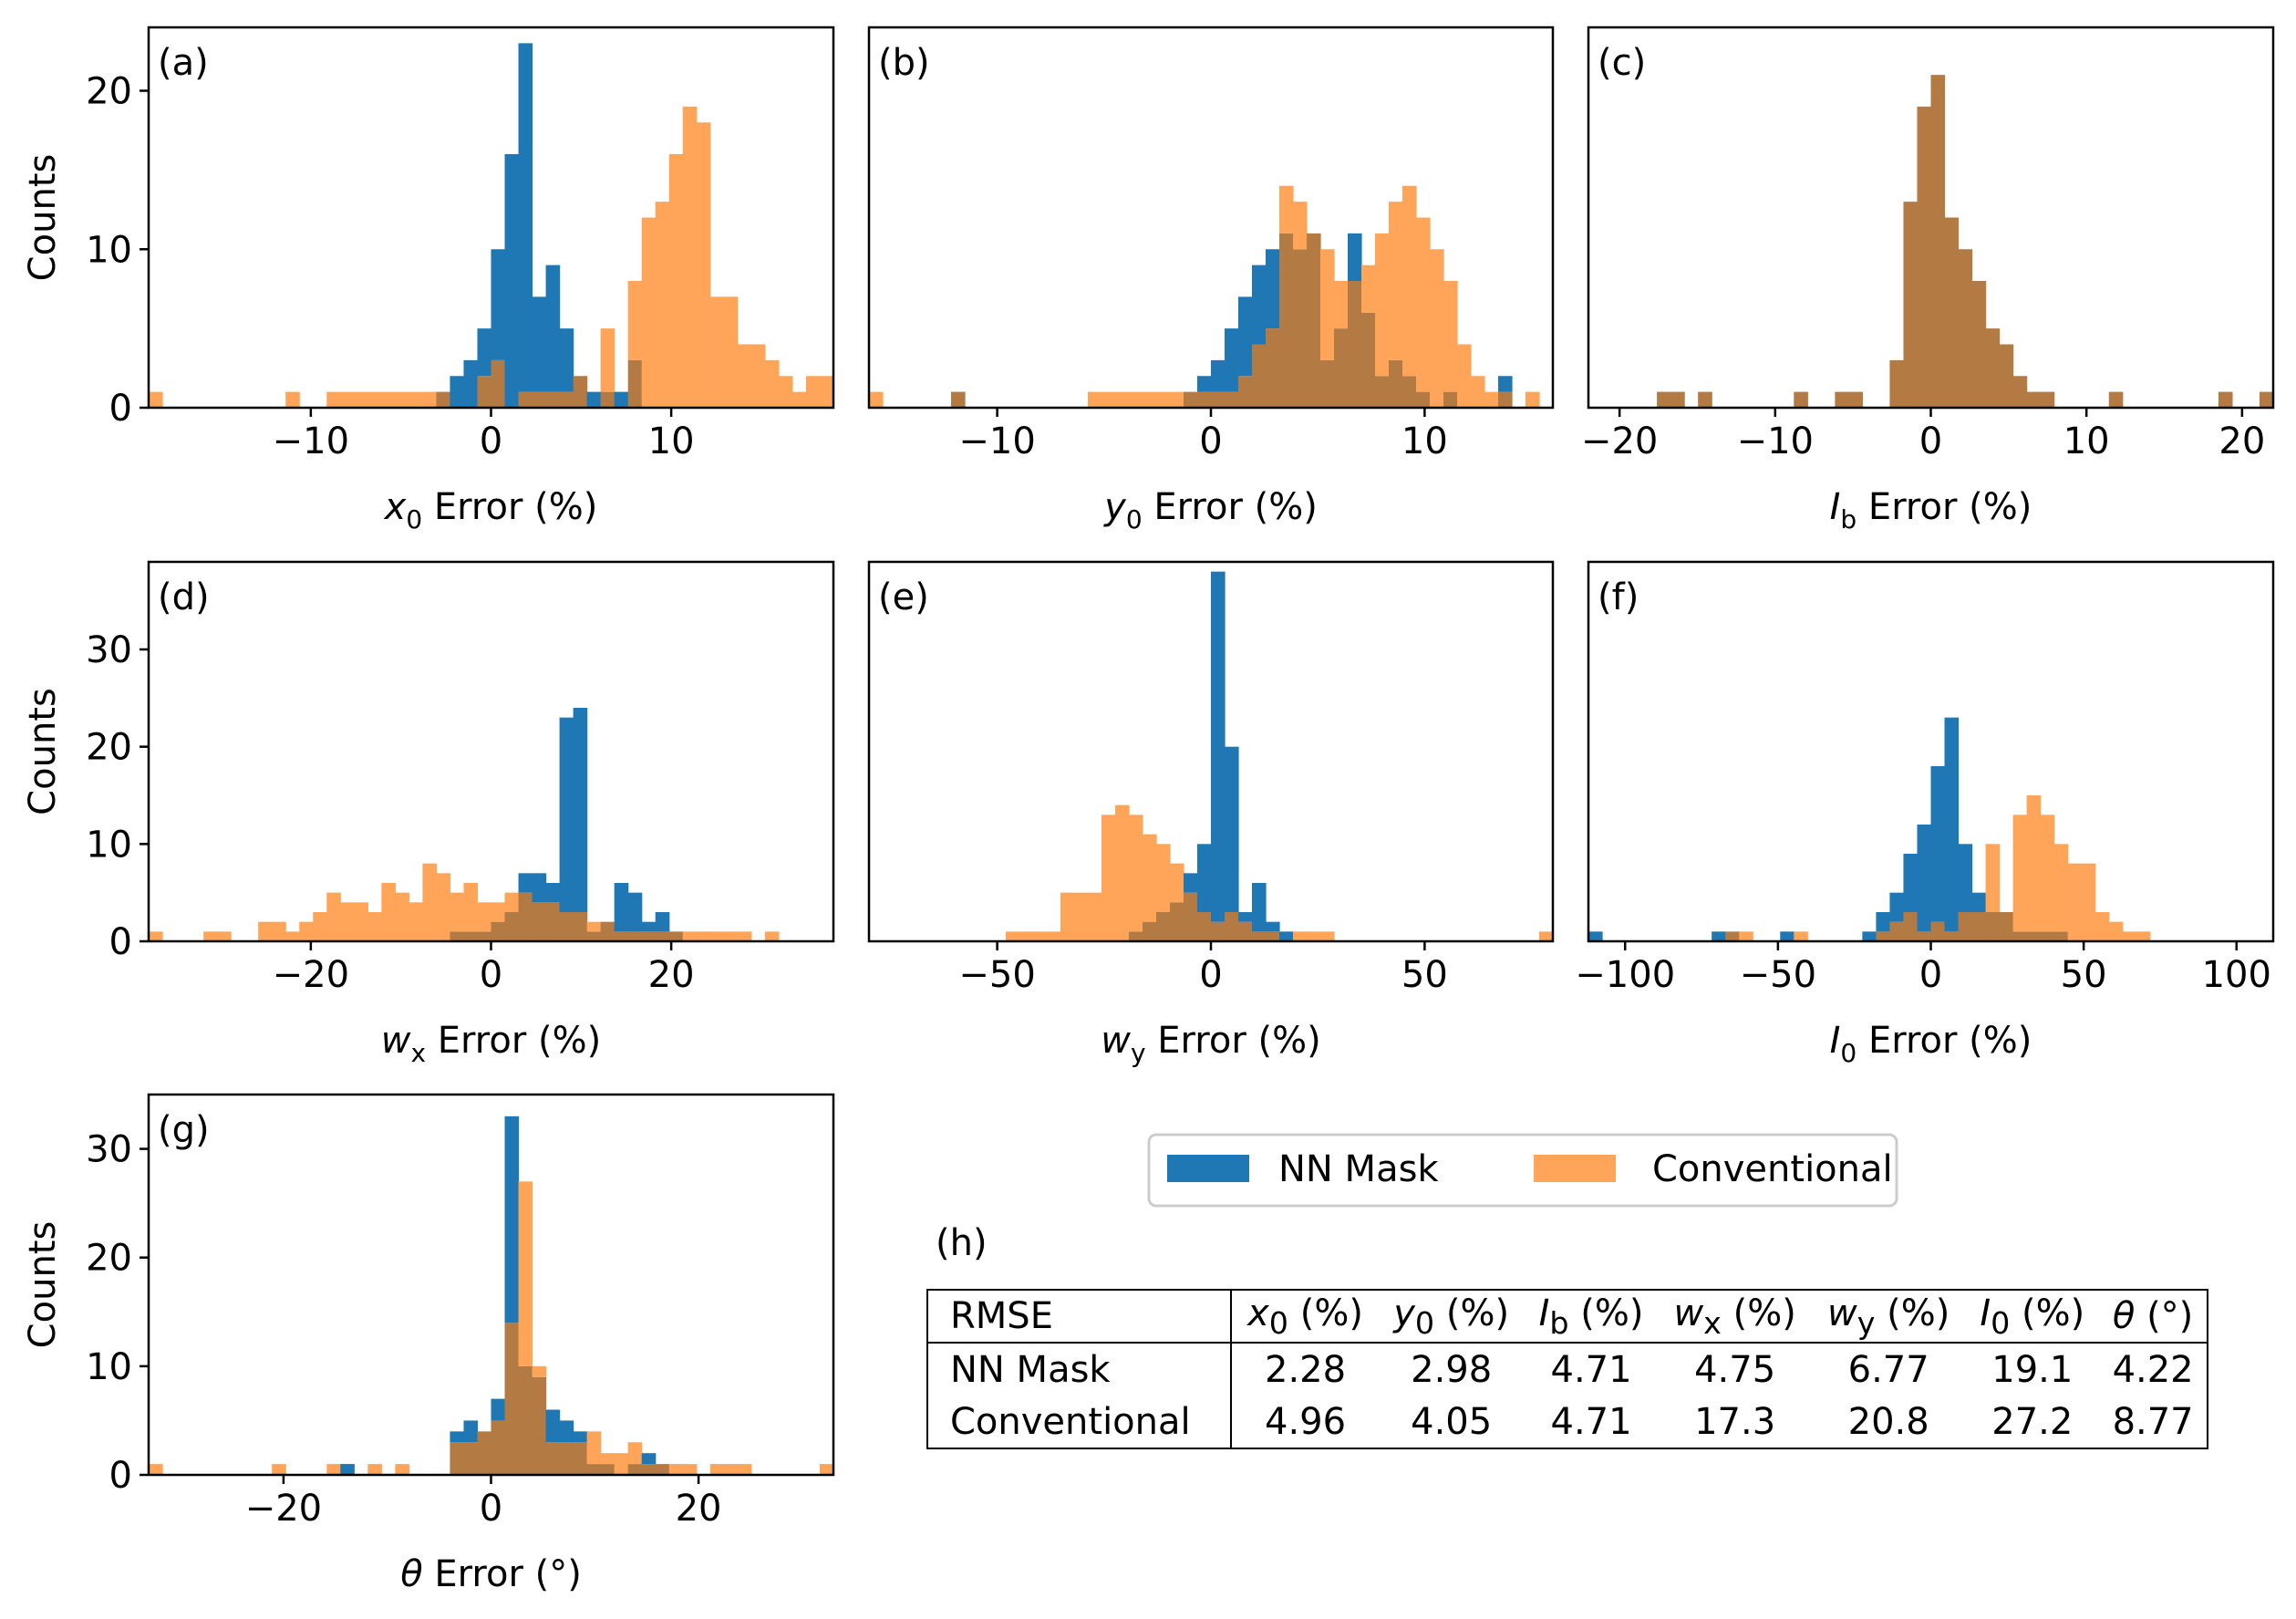  I want to click on table-column-header: wy (%), so click(1888, 1317).